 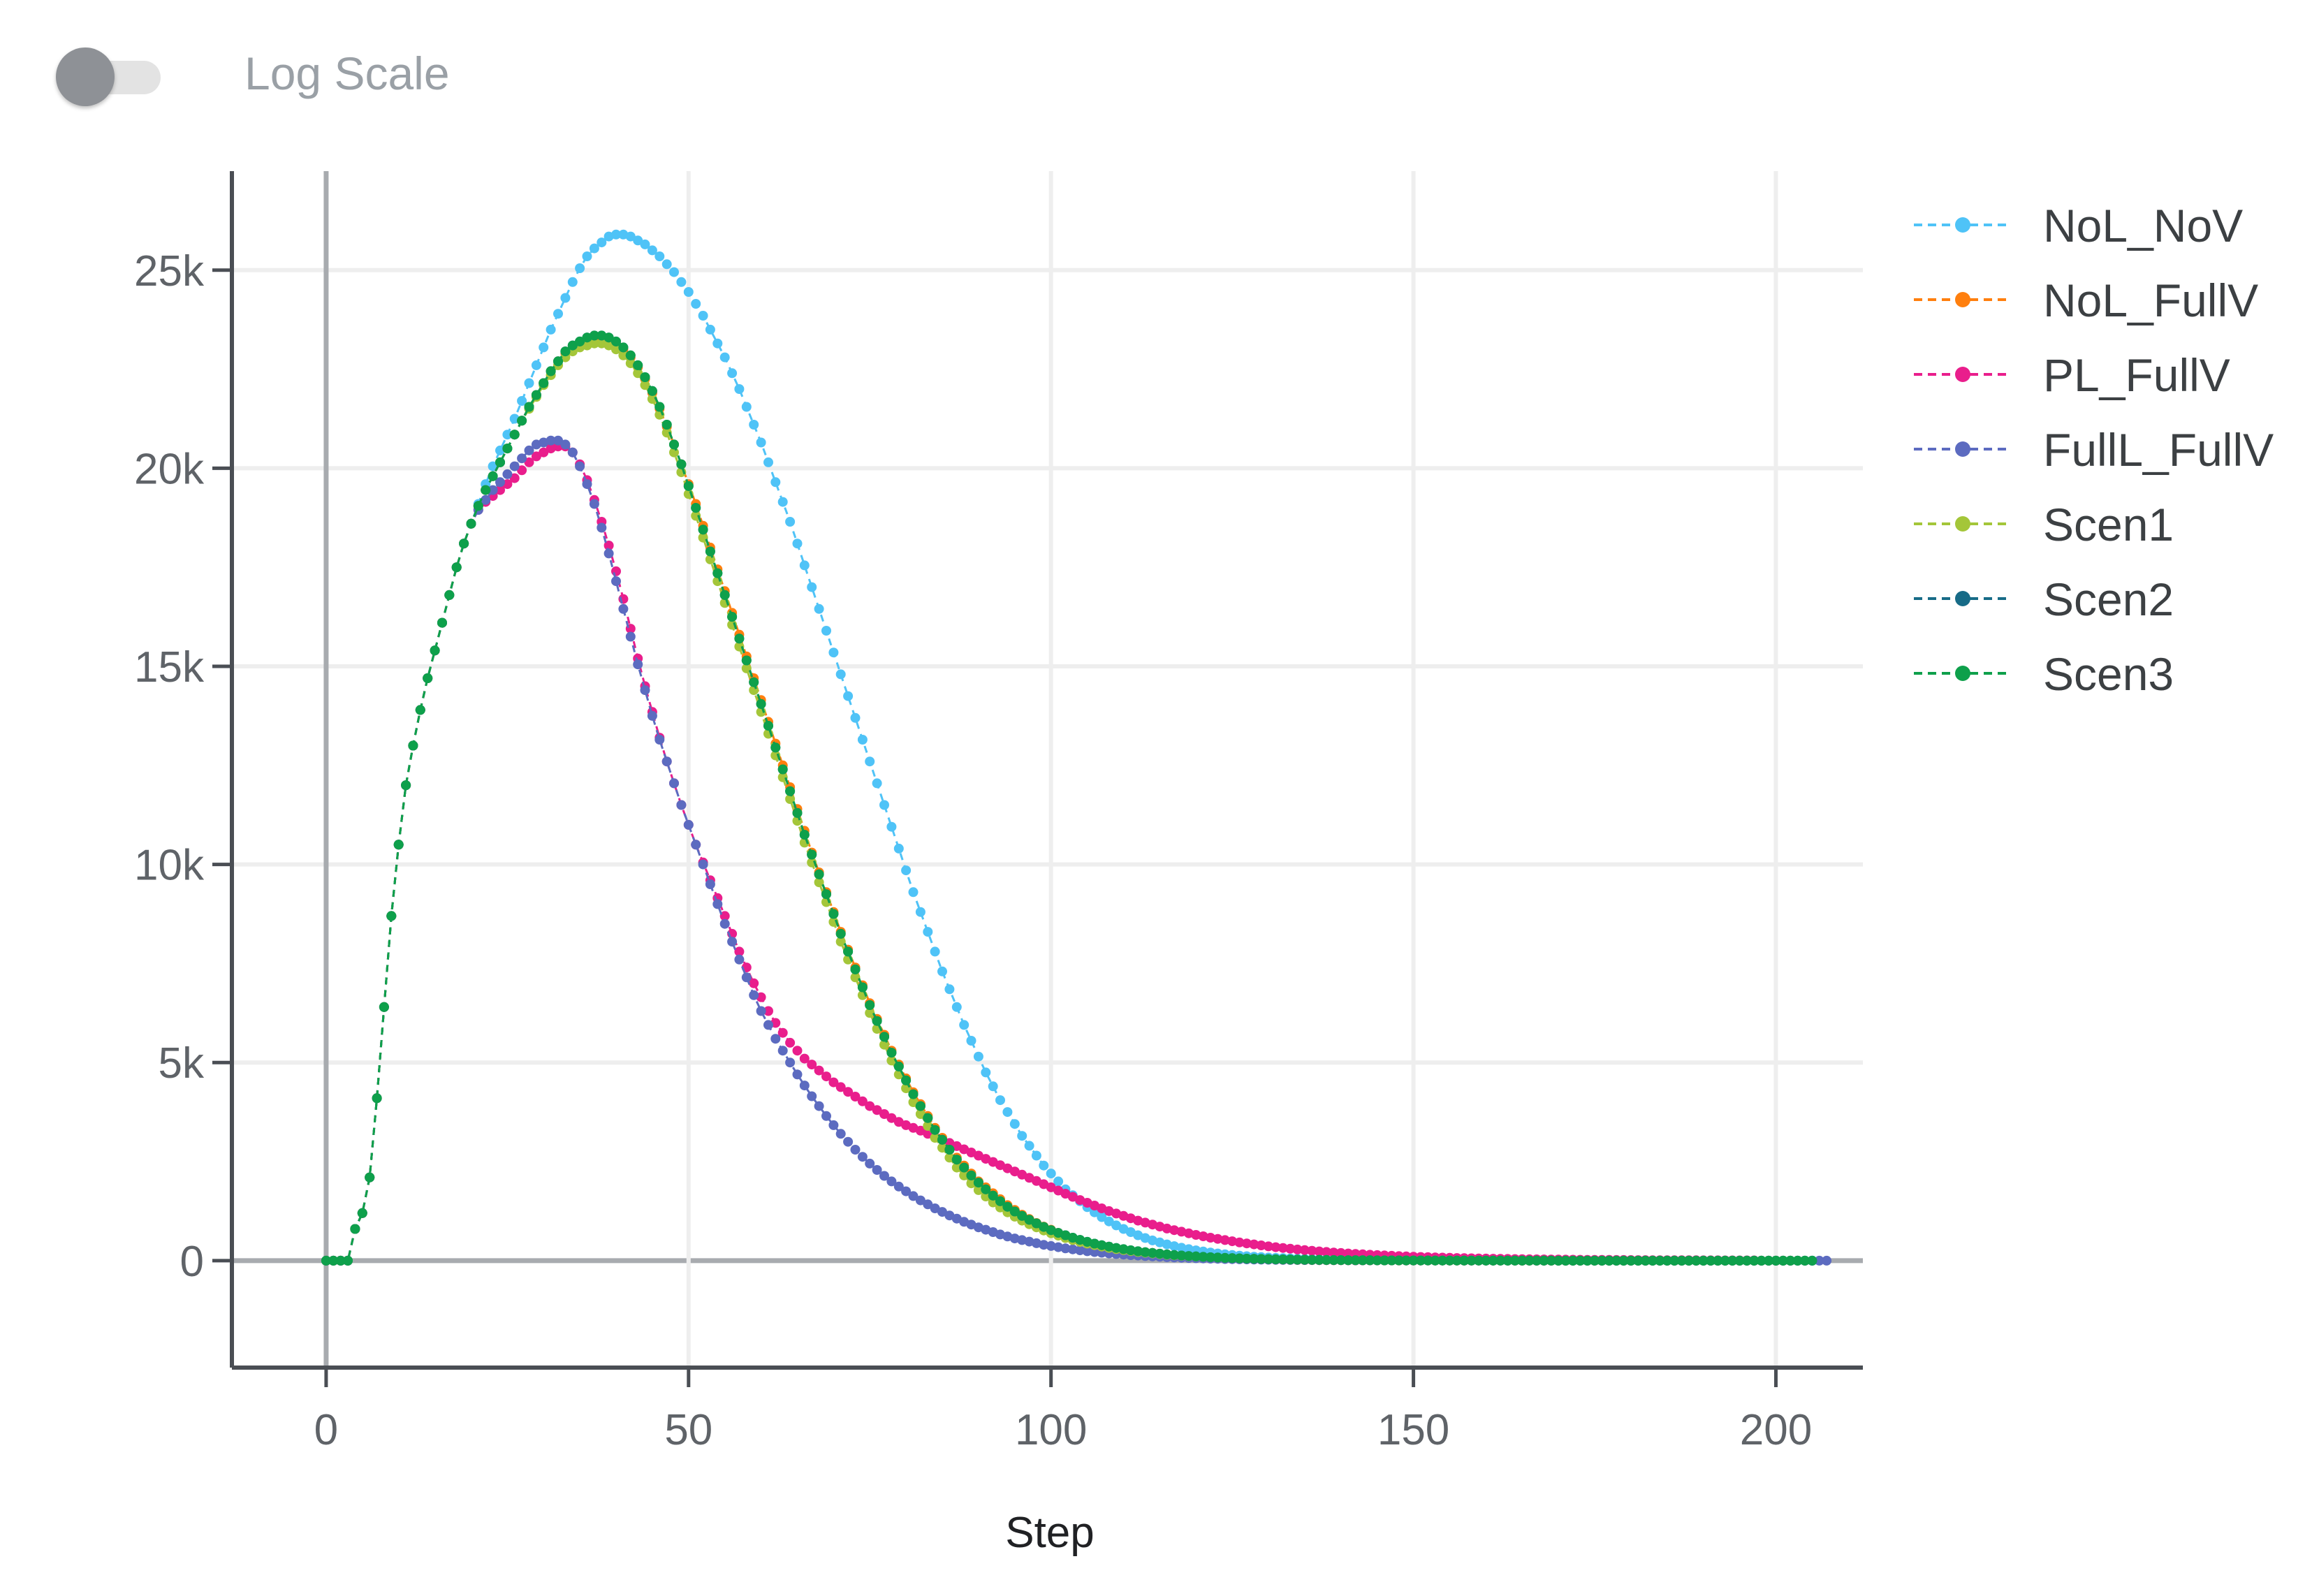 I want to click on legend-item: NoL_FullV, so click(x=2086, y=300).